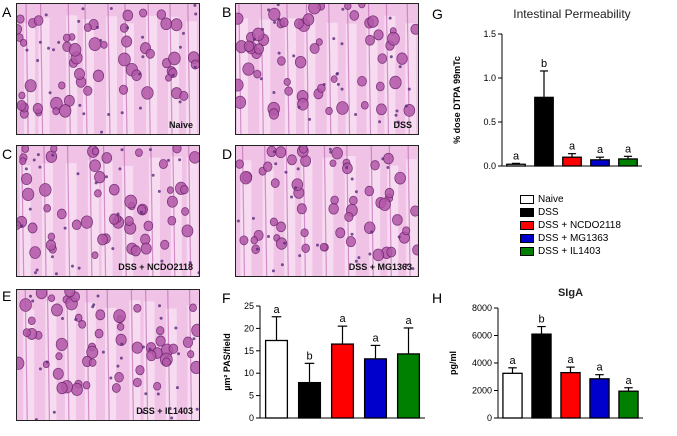  I want to click on chart-title: SIgA, so click(570, 293).